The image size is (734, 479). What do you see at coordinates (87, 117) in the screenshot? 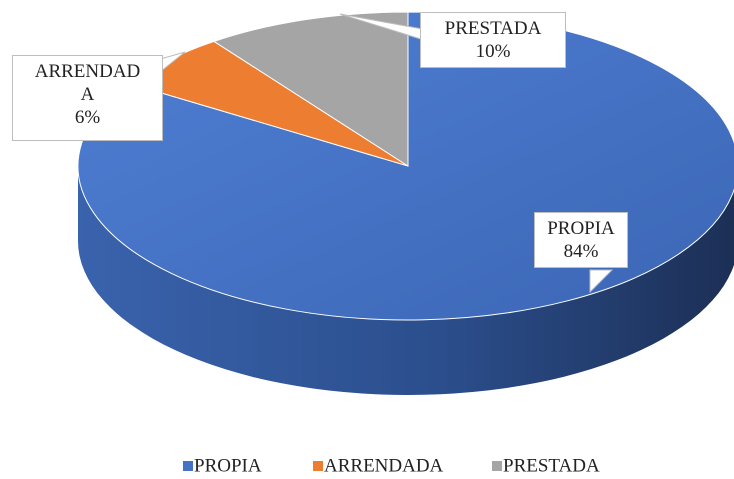
I see `data-label-value: 6%` at bounding box center [87, 117].